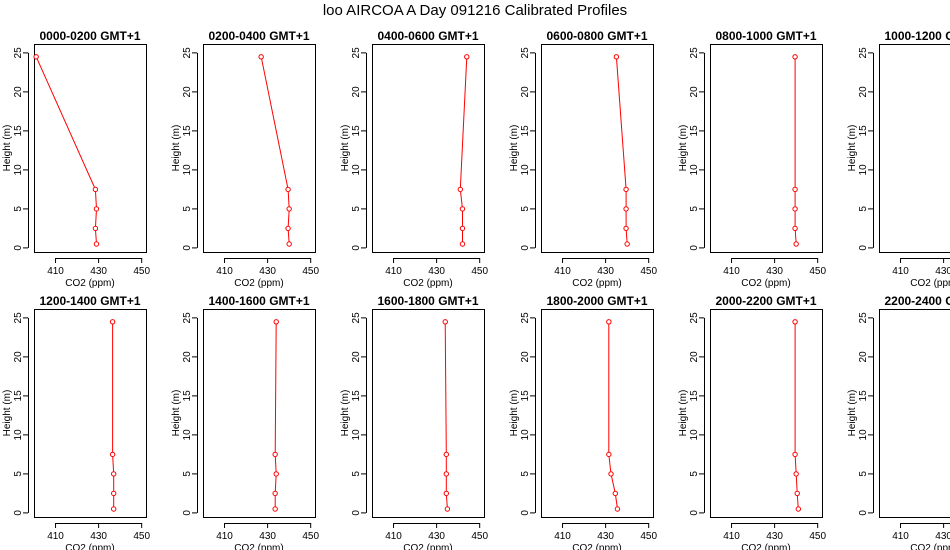 The height and width of the screenshot is (550, 950). What do you see at coordinates (596, 301) in the screenshot?
I see `panel-title: 1800-2000 GMT+1` at bounding box center [596, 301].